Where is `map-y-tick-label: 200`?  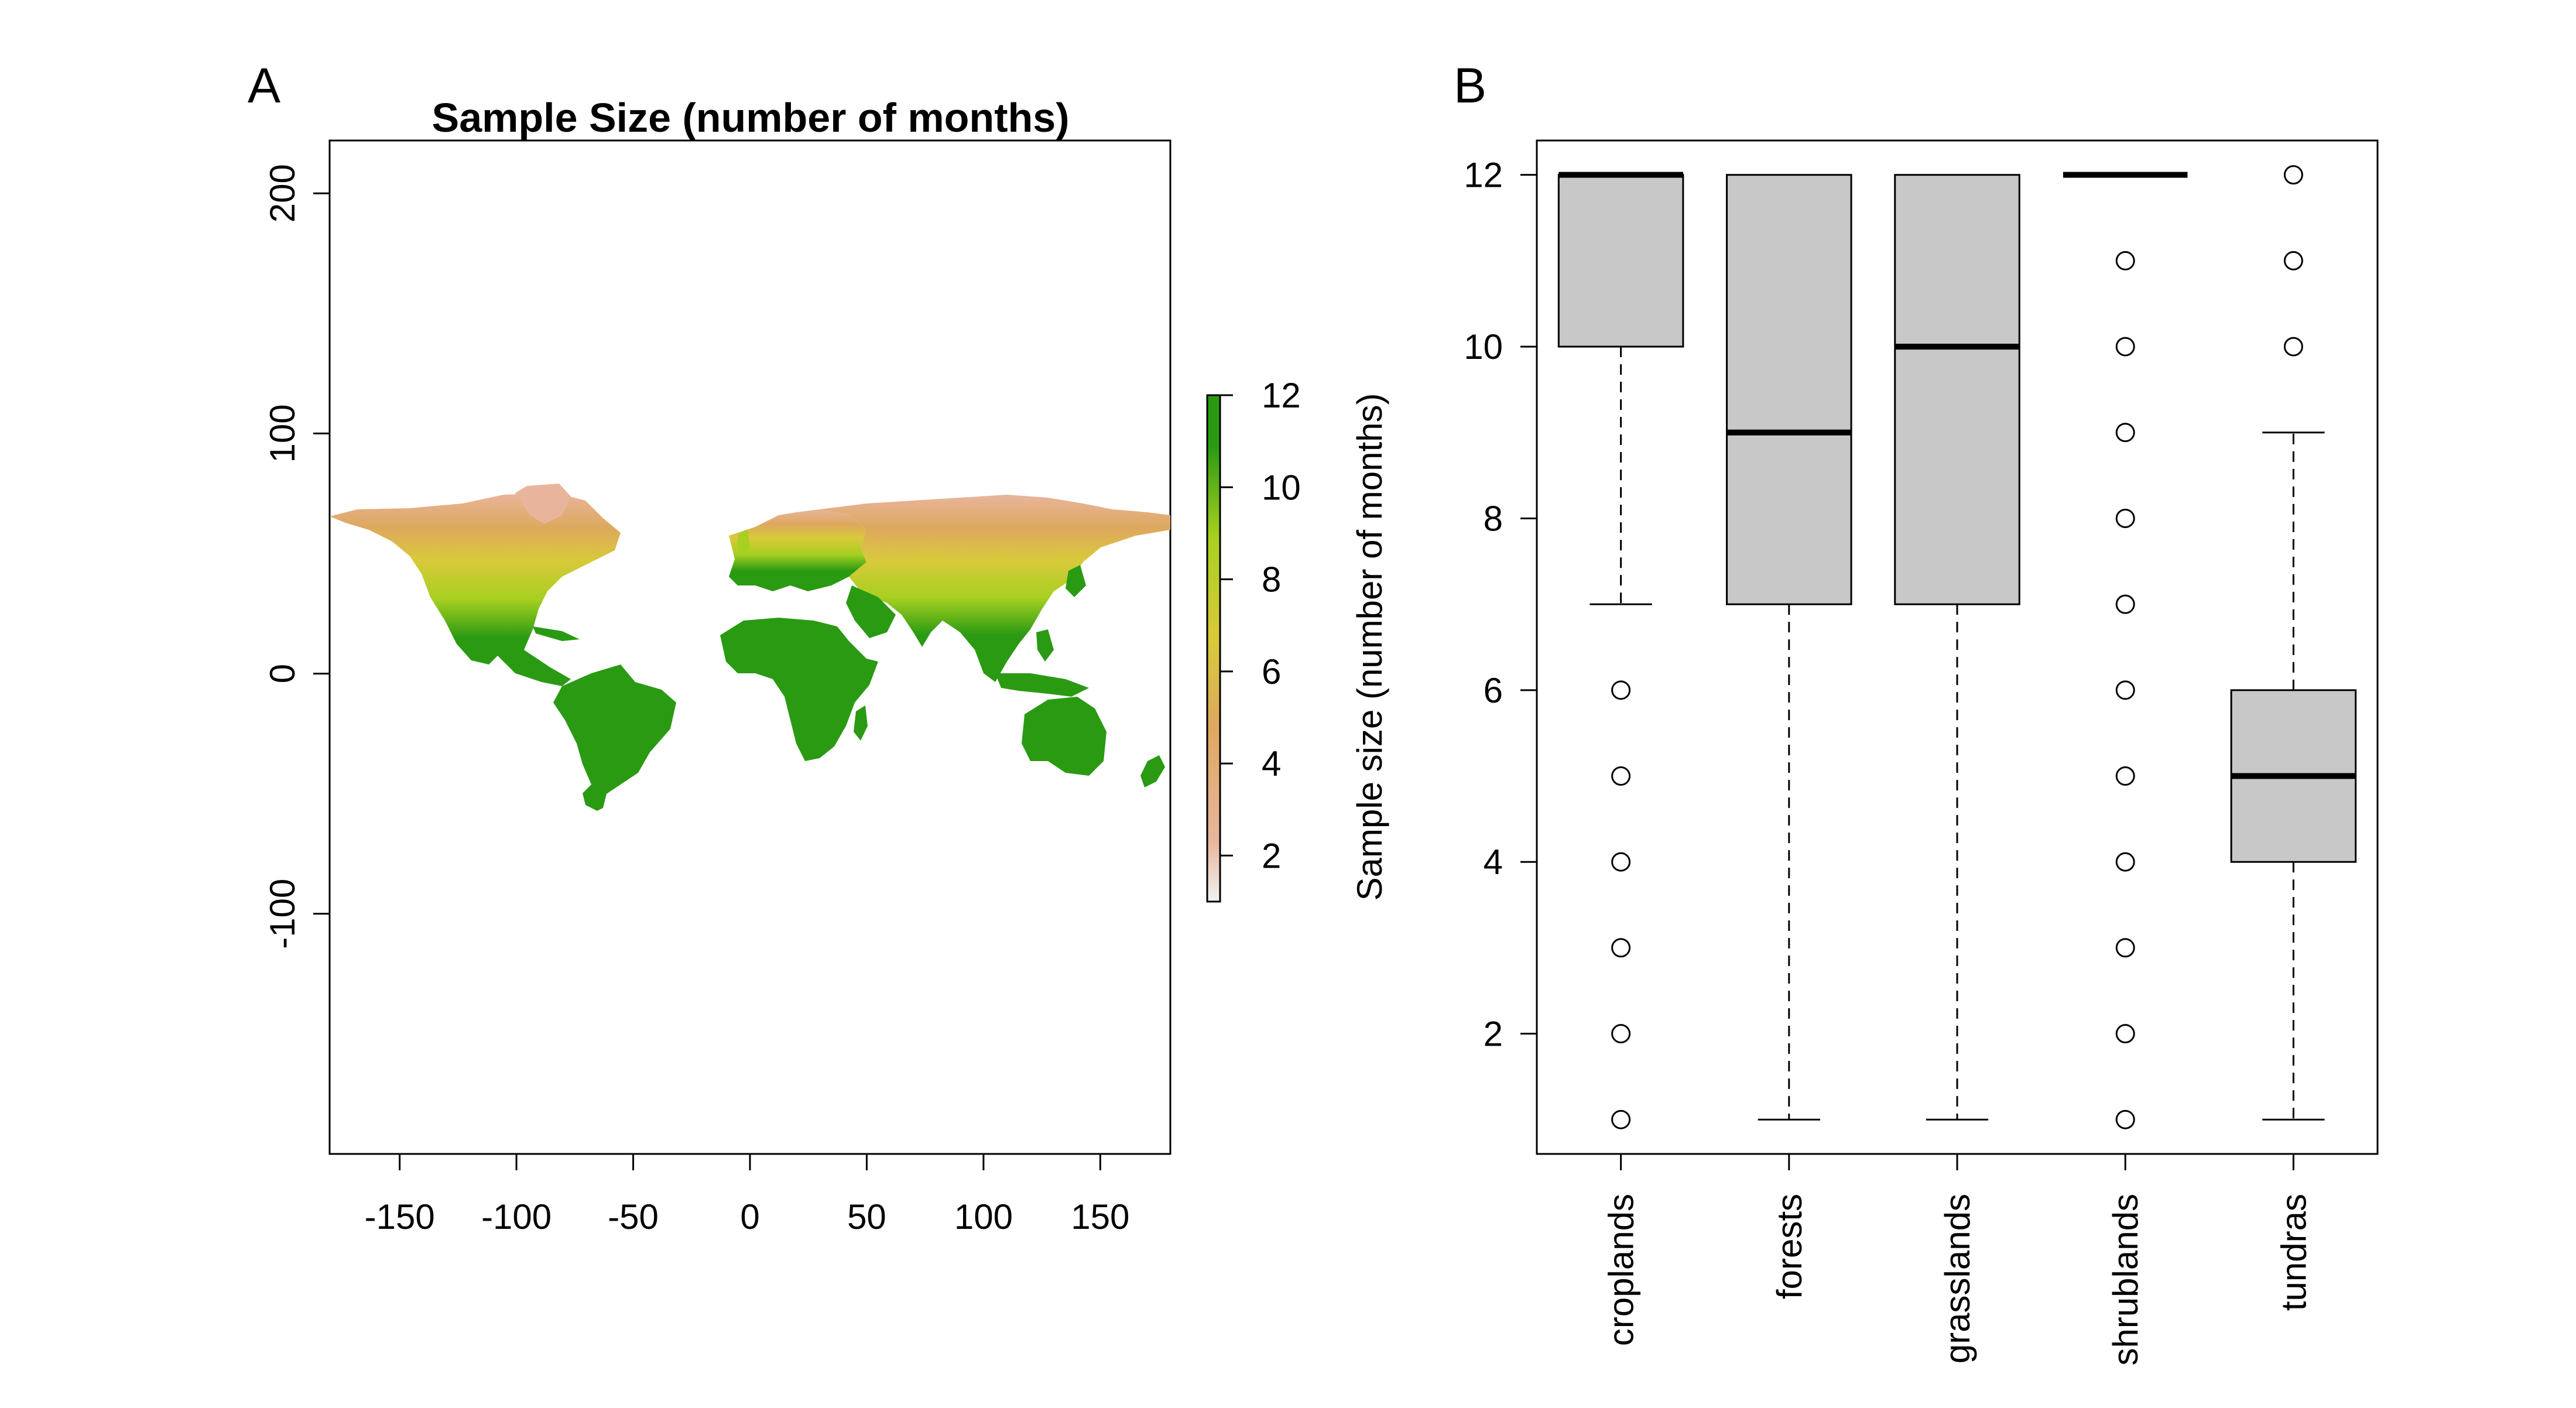 map-y-tick-label: 200 is located at coordinates (282, 193).